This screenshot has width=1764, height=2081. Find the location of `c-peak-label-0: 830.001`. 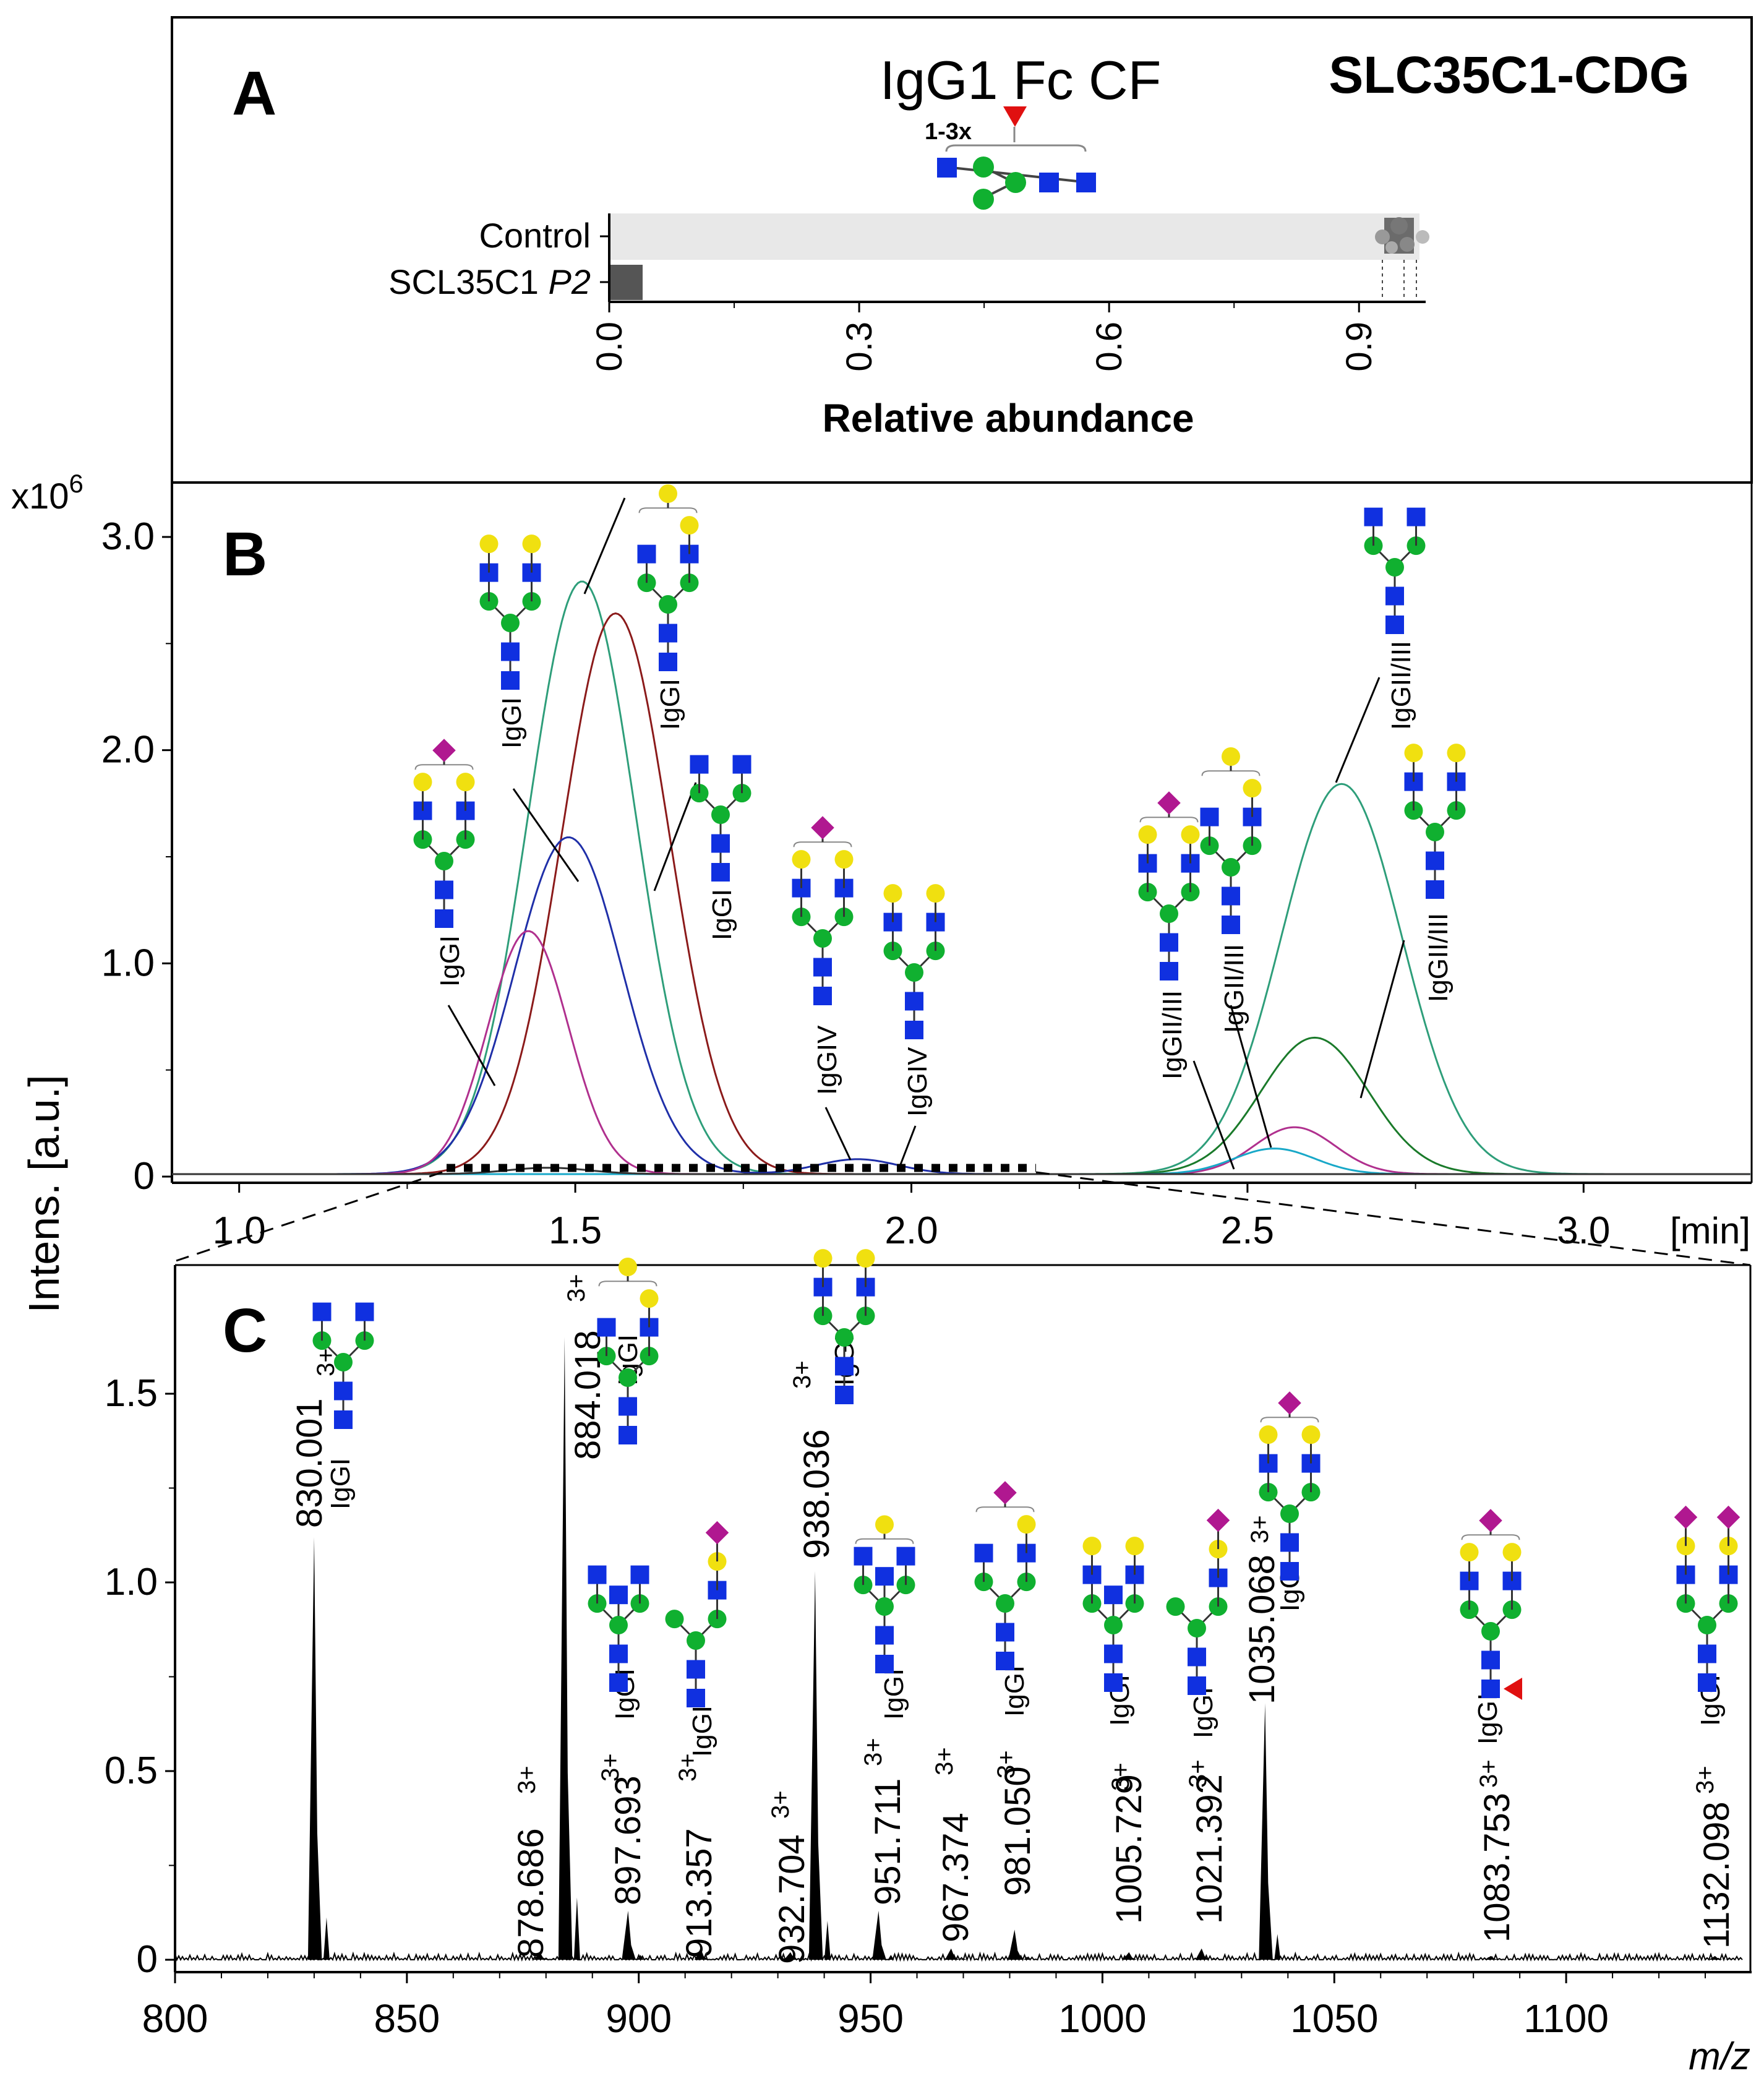

c-peak-label-0: 830.001 is located at coordinates (309, 1463).